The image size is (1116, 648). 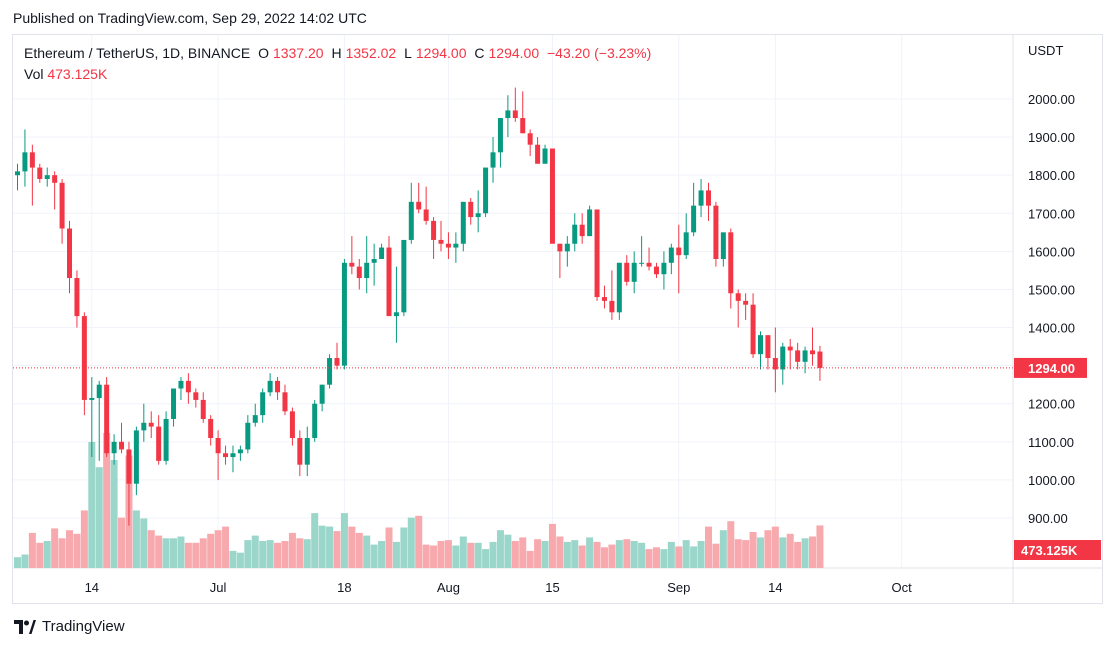 What do you see at coordinates (77, 74) in the screenshot?
I see `vol-value: 473.125K` at bounding box center [77, 74].